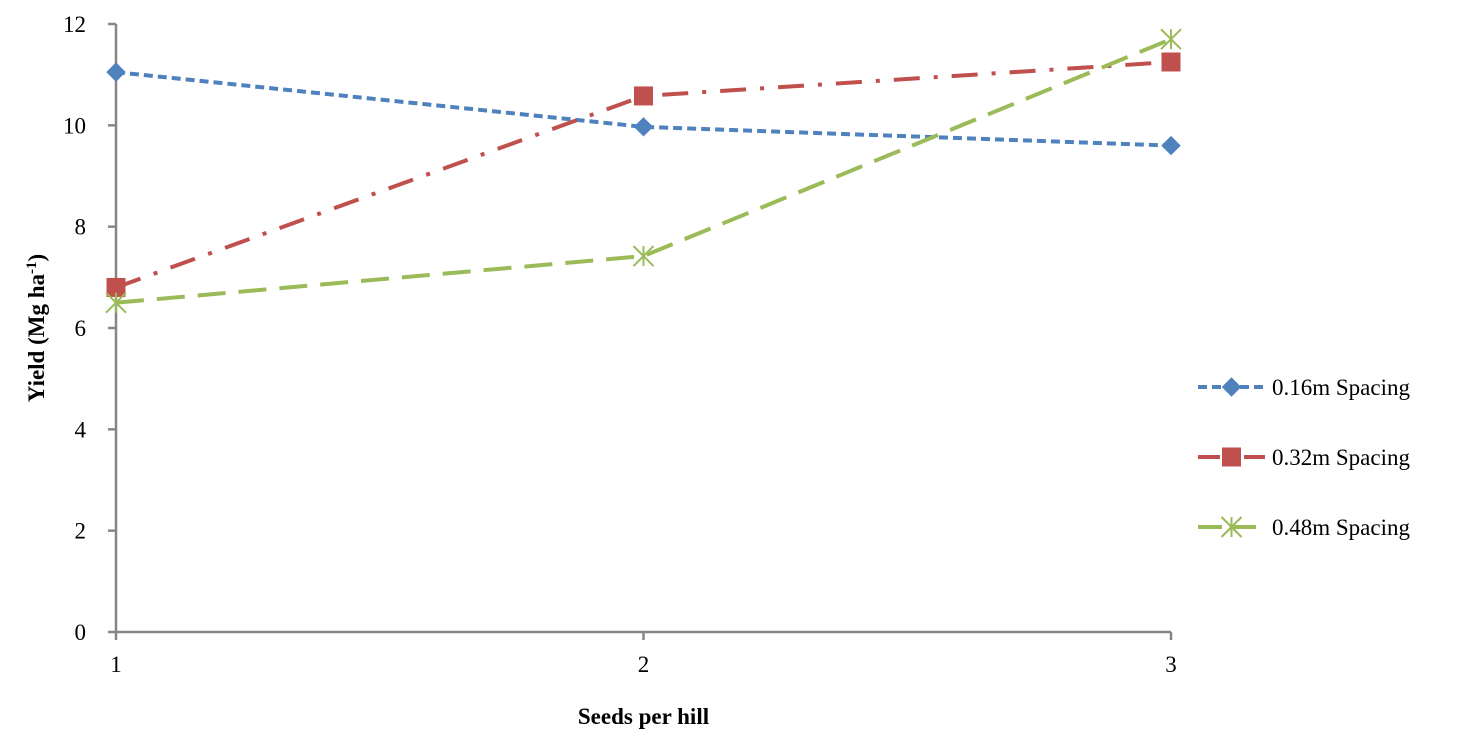 The height and width of the screenshot is (733, 1472). What do you see at coordinates (81, 227) in the screenshot?
I see `y-tick-label: 8` at bounding box center [81, 227].